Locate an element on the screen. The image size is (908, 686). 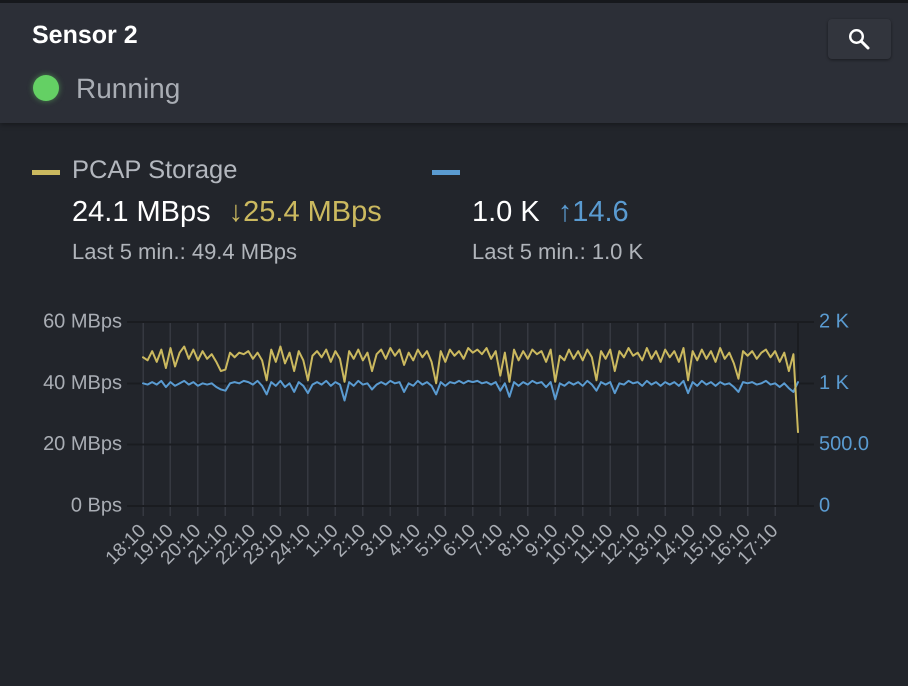
y-tick-label: 60 MBps is located at coordinates (82, 321).